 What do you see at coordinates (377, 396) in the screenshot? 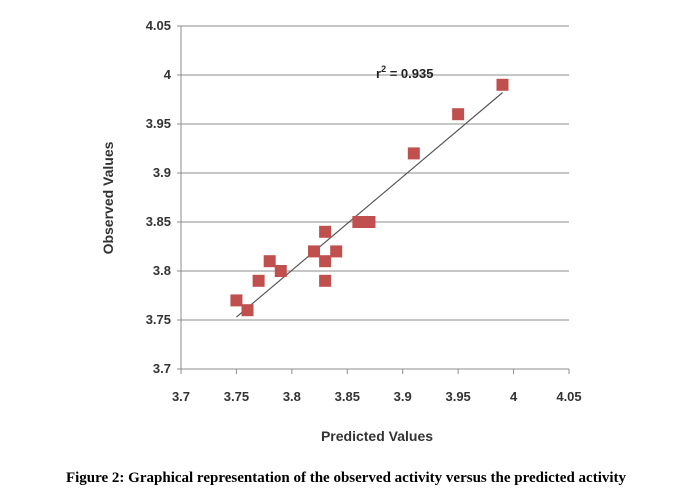
I see `x-tick-labels: 3.7 3.75 3.8 3.85 3.9 3.95 4 4.05` at bounding box center [377, 396].